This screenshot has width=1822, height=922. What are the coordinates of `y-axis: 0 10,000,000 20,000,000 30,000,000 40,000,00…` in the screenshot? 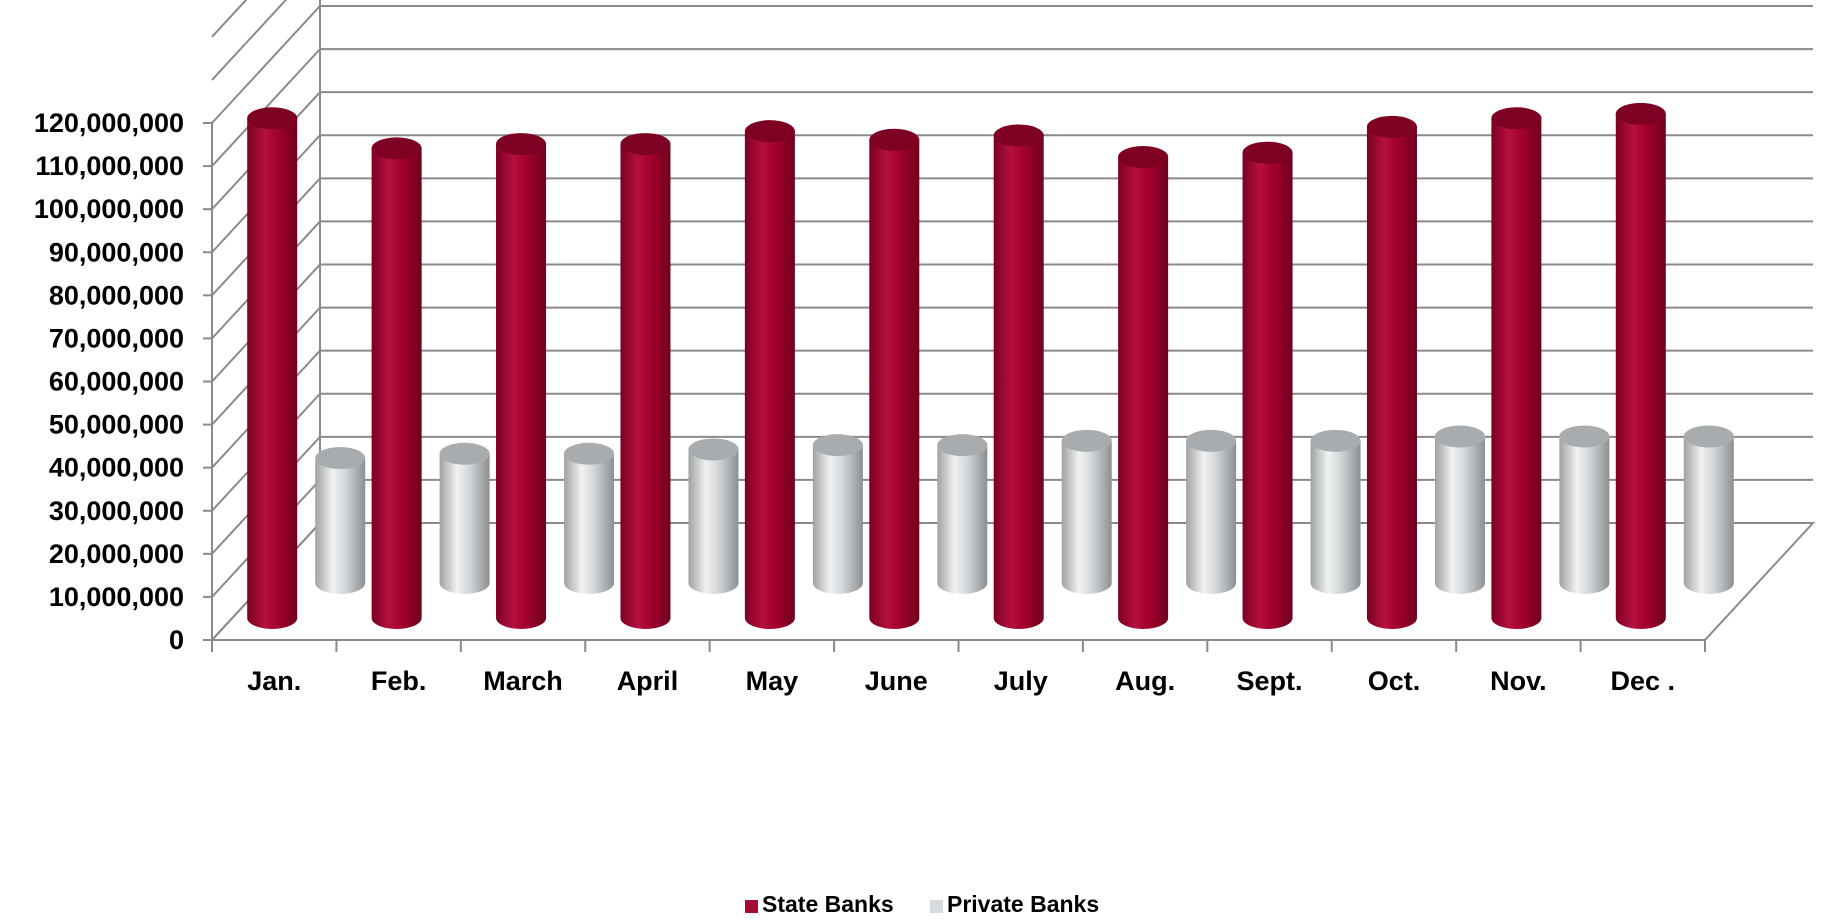 It's located at (109, 381).